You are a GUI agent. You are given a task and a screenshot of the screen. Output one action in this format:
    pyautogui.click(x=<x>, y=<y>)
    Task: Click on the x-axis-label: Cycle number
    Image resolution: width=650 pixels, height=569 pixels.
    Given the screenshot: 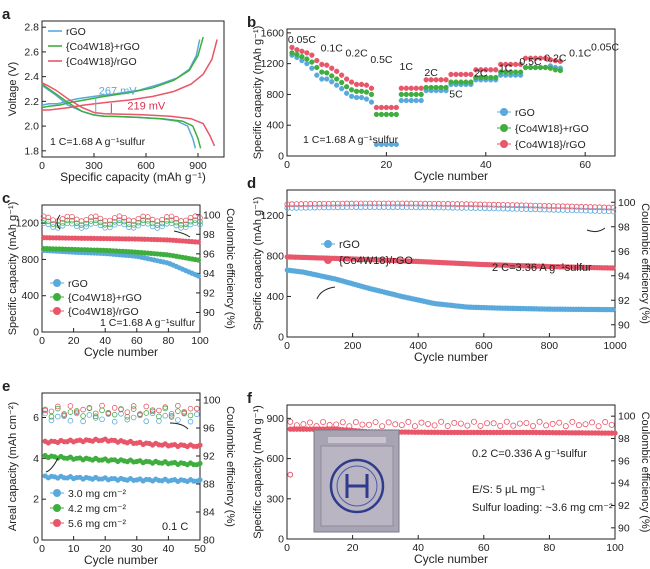 What is the action you would take?
    pyautogui.click(x=451, y=357)
    